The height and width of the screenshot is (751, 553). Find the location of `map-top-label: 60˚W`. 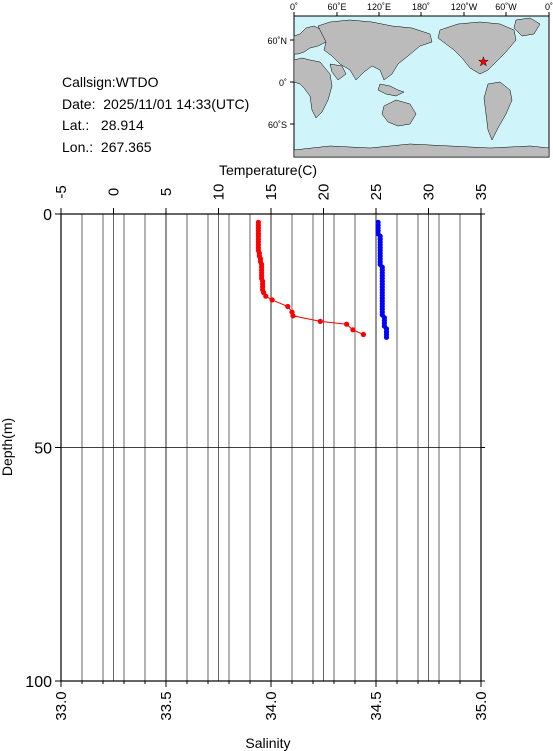

map-top-label: 60˚W is located at coordinates (506, 7).